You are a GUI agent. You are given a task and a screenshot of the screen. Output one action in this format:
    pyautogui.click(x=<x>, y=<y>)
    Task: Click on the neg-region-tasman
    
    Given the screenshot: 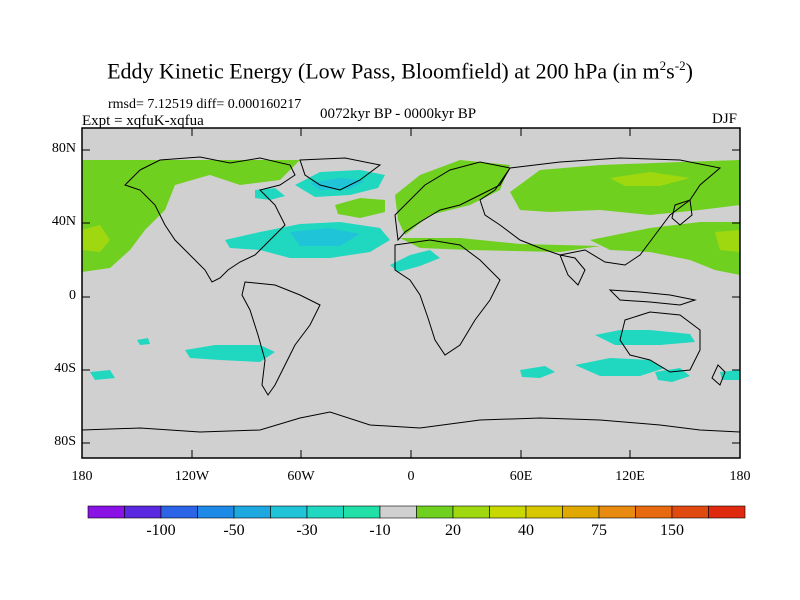 What is the action you would take?
    pyautogui.click(x=672, y=375)
    